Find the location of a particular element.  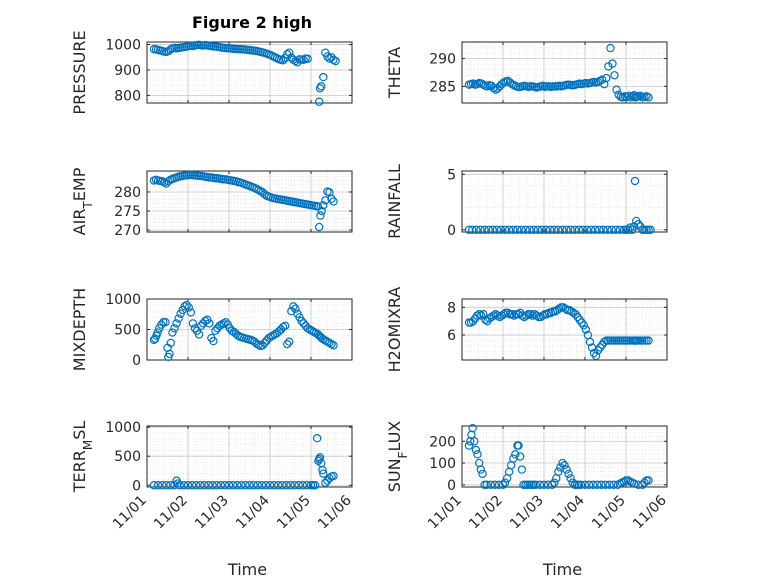

subplot-5: 6 8 H2OMIXRA is located at coordinates (526, 329).